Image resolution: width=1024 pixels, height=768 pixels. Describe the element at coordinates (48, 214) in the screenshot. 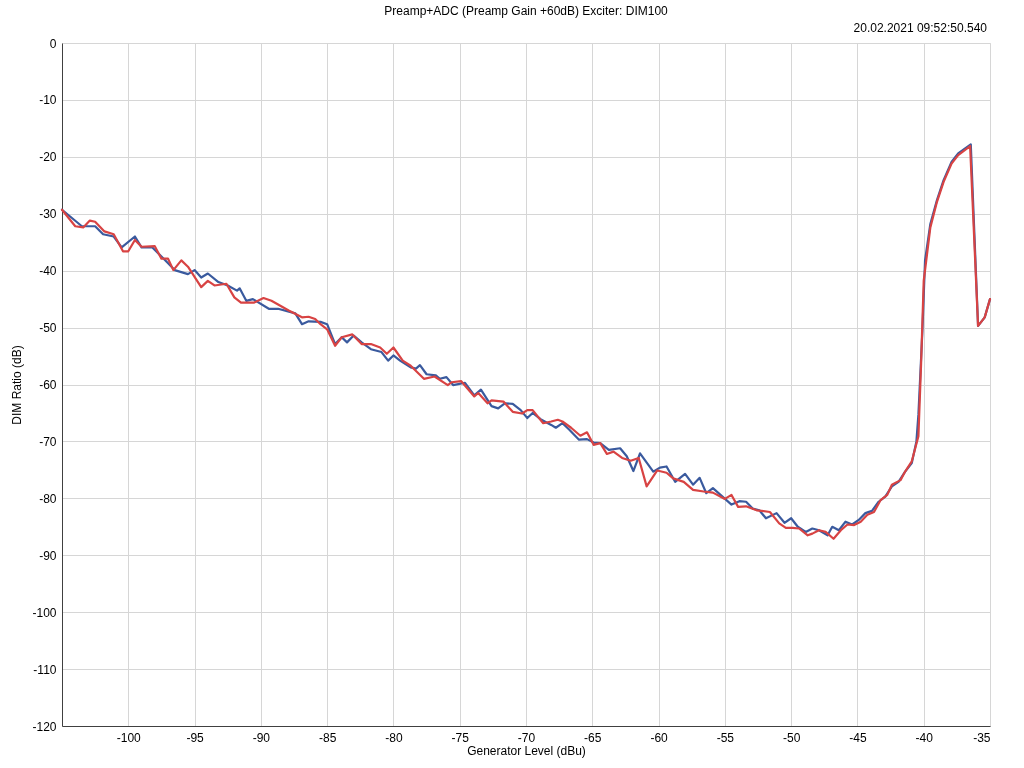

I see `y-tick-label: -30` at that location.